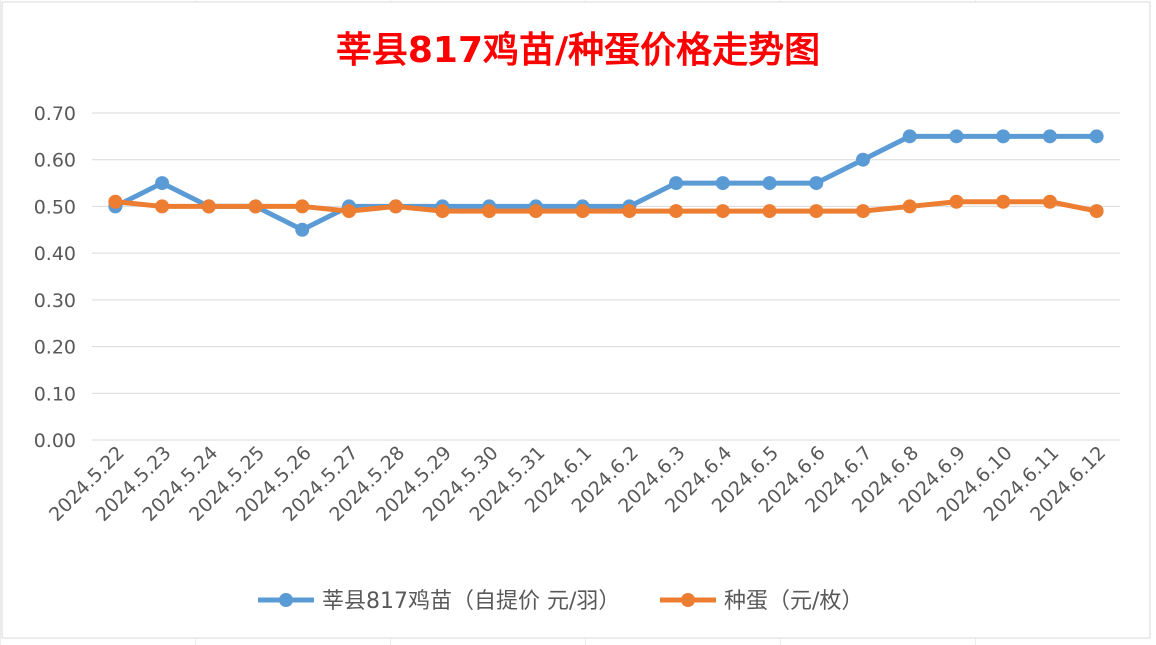  Describe the element at coordinates (471, 601) in the screenshot. I see `legend-label: 莘县817鸡苗（自提价 元/羽）` at that location.